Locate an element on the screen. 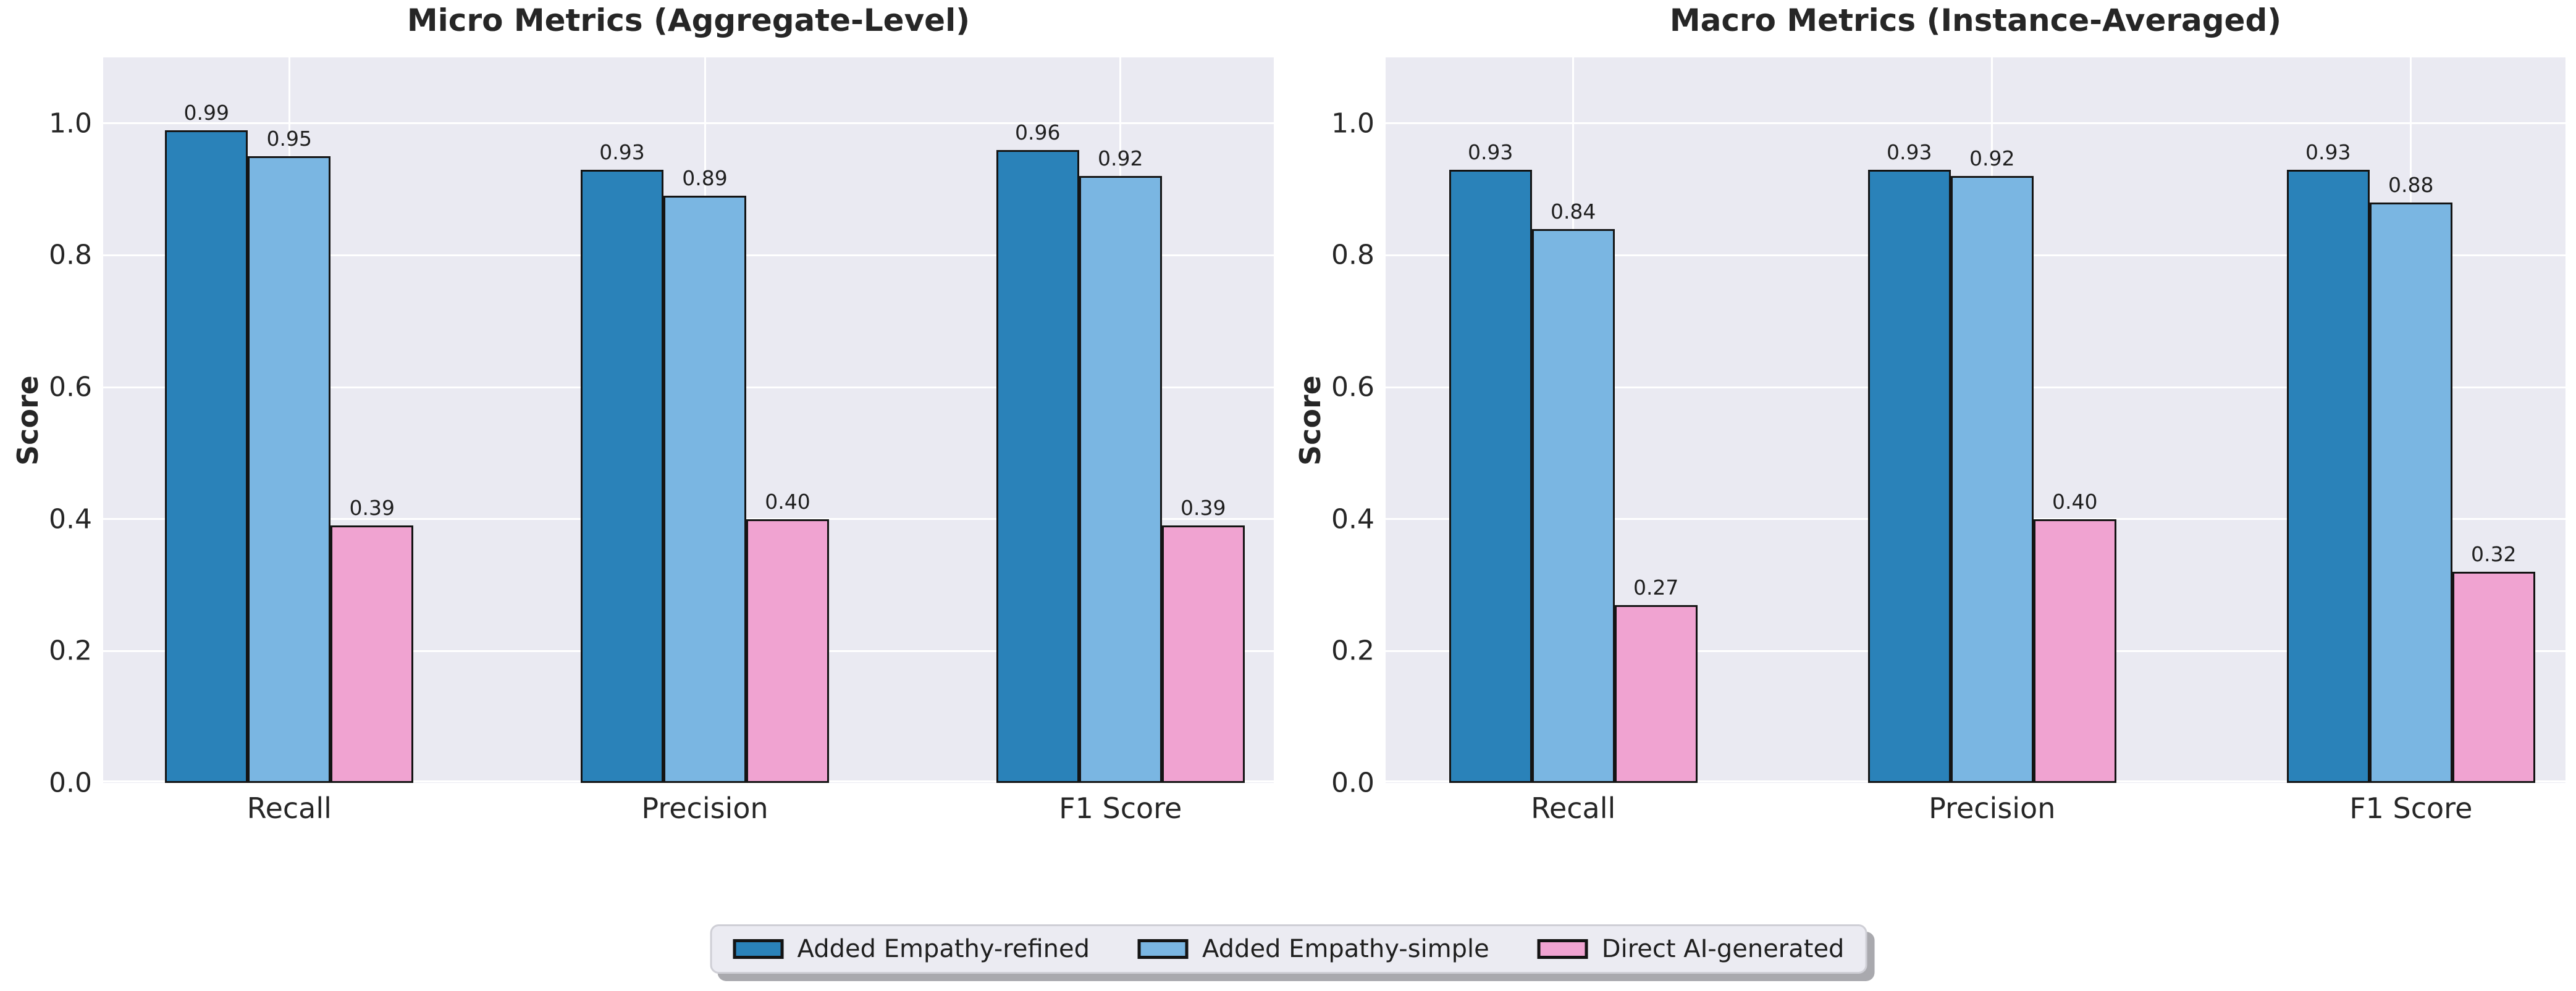 This screenshot has height=991, width=2576. bar-value-label: 0.88 is located at coordinates (2411, 185).